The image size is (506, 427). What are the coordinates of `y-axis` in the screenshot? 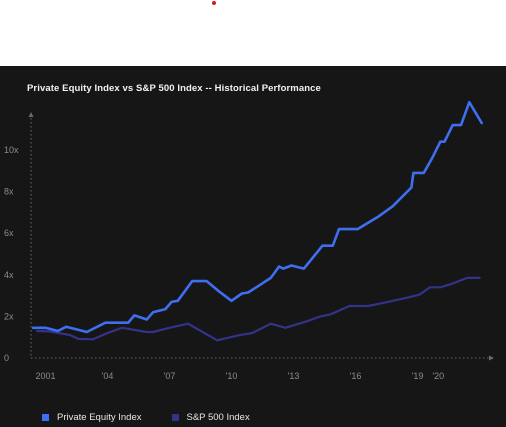 It's located at (31, 235).